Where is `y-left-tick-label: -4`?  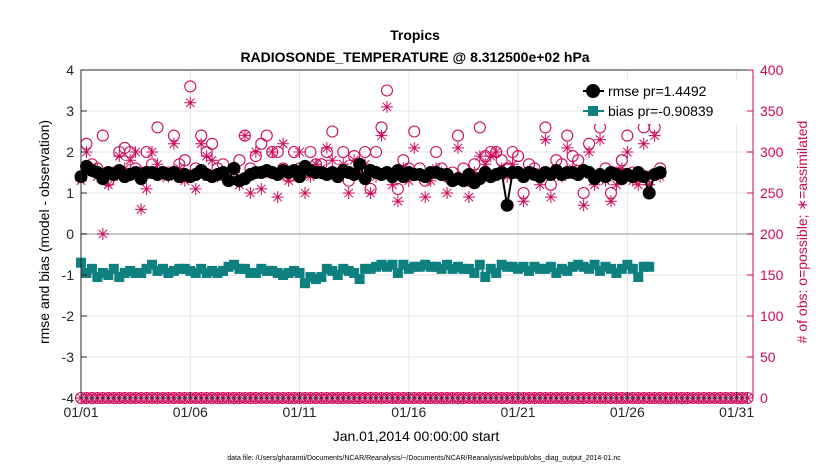 y-left-tick-label: -4 is located at coordinates (68, 398).